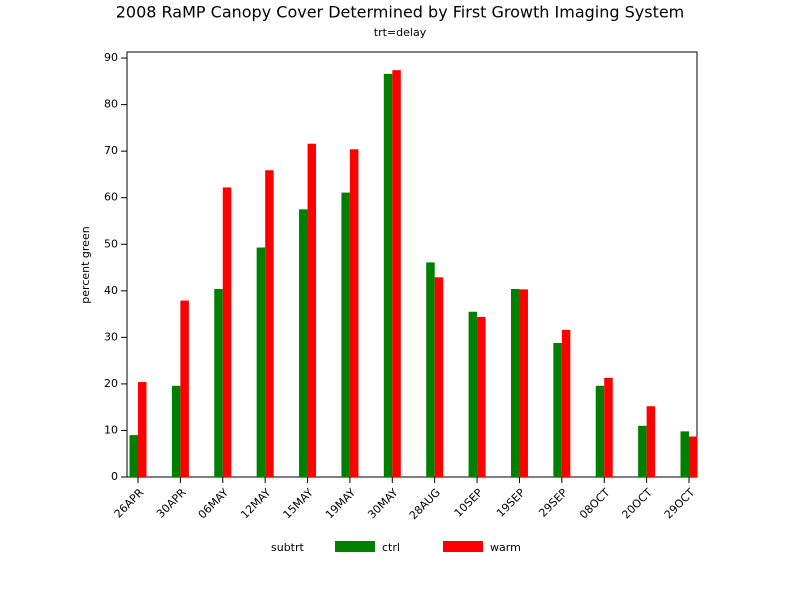 The image size is (800, 600). What do you see at coordinates (595, 504) in the screenshot?
I see `x-tick-label: 08OCT` at bounding box center [595, 504].